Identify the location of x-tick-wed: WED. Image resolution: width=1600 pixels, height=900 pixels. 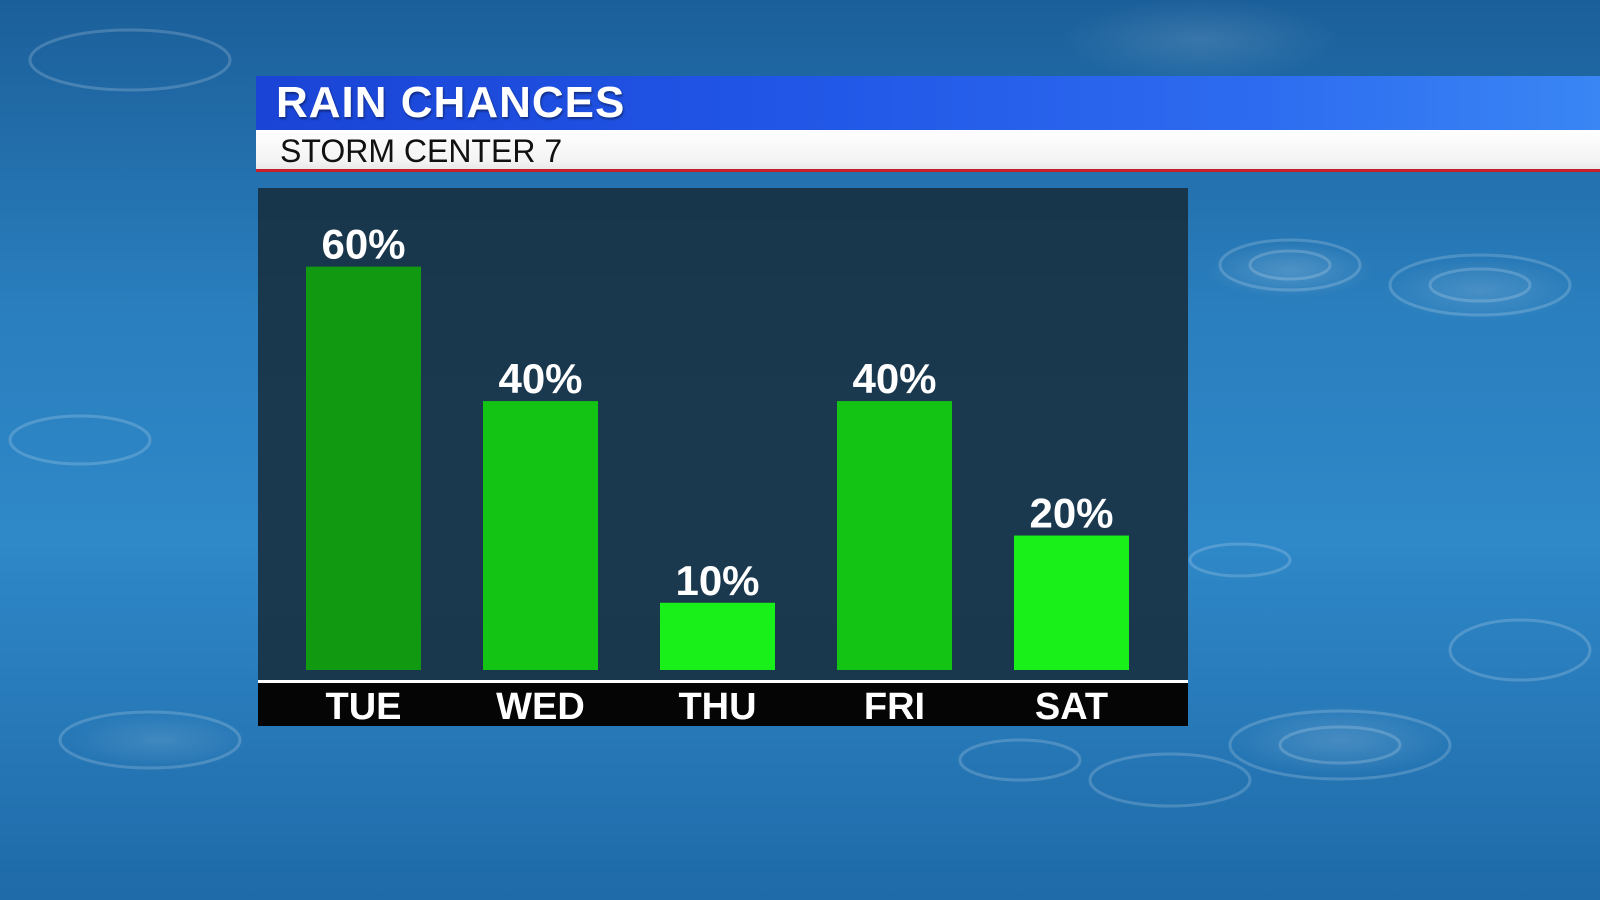
(540, 706).